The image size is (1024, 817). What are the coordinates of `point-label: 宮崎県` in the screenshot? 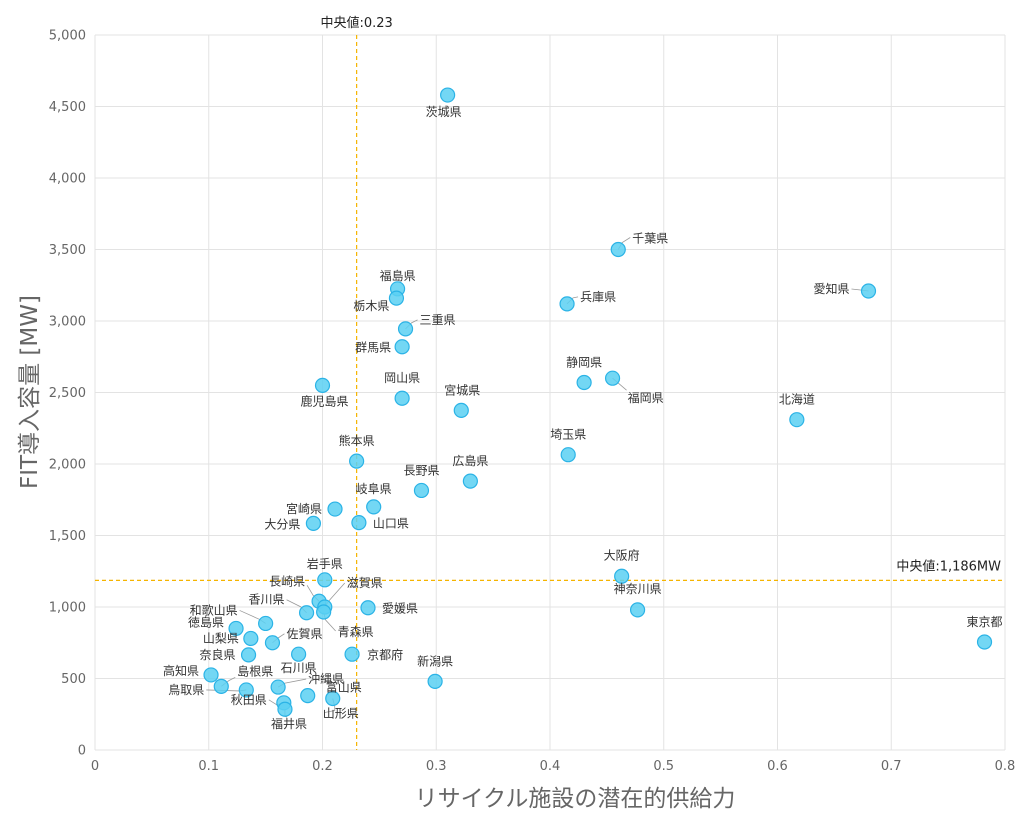 It's located at (304, 508).